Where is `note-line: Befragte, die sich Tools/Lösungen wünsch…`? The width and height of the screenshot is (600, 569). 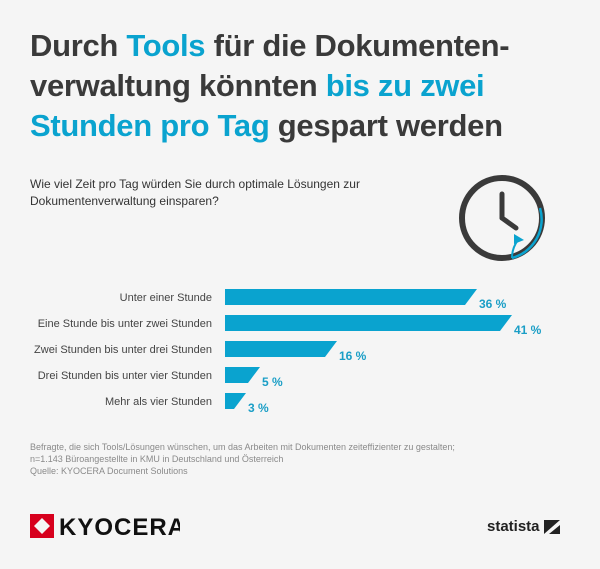
note-line: Befragte, die sich Tools/Lösungen wünsch… is located at coordinates (242, 447).